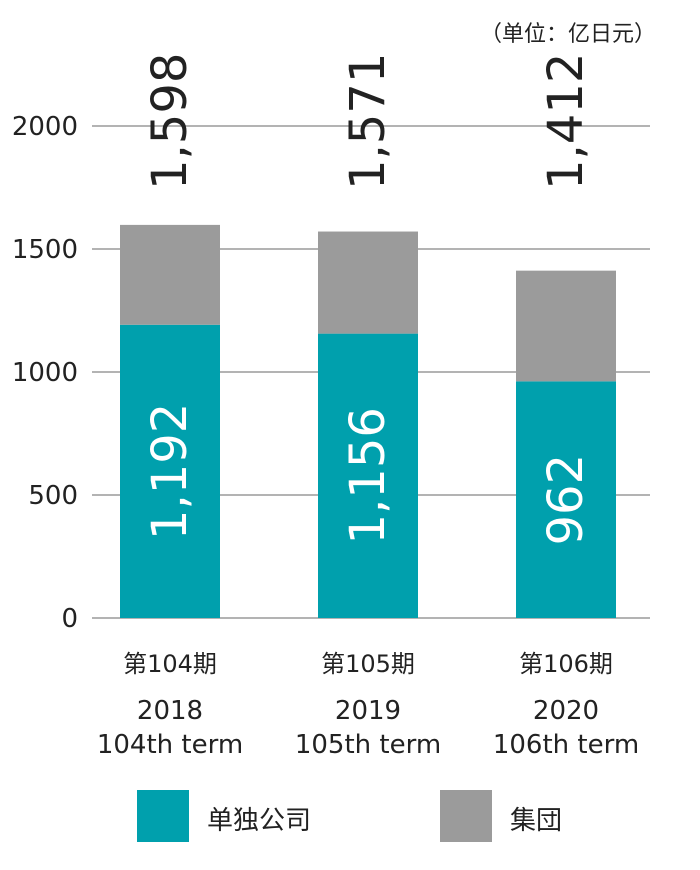 The width and height of the screenshot is (700, 870). Describe the element at coordinates (566, 711) in the screenshot. I see `x-label-year: 2020` at that location.